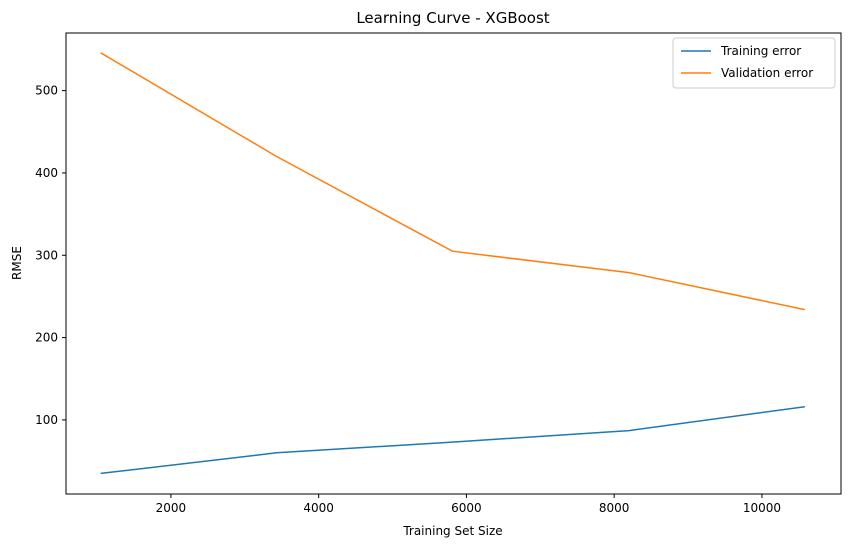  Describe the element at coordinates (452, 531) in the screenshot. I see `x-axis-label: Training Set Size` at that location.